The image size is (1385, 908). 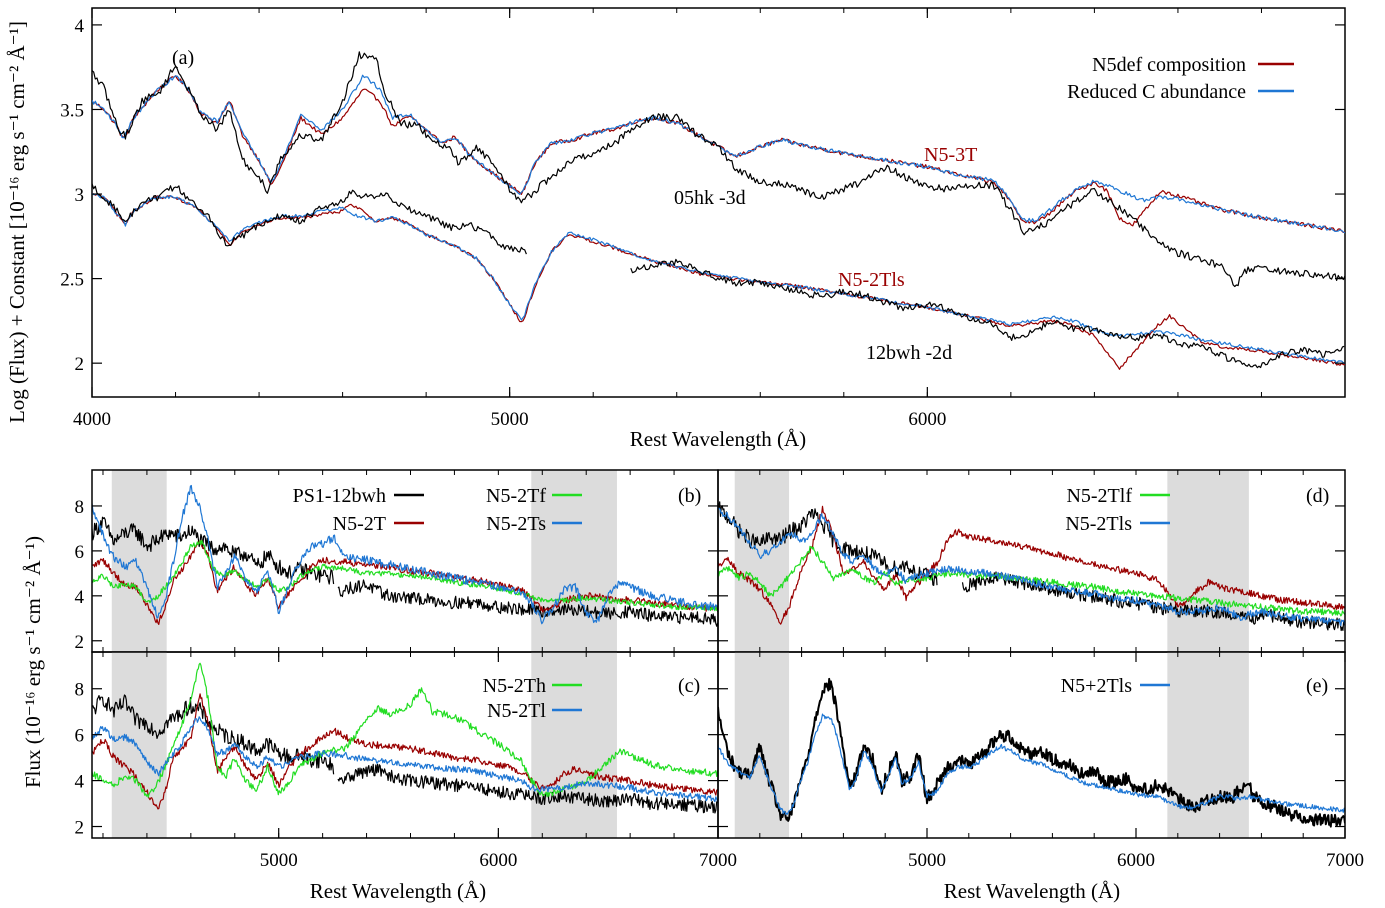 What do you see at coordinates (405, 759) in the screenshot?
I see `series-c-blue` at bounding box center [405, 759].